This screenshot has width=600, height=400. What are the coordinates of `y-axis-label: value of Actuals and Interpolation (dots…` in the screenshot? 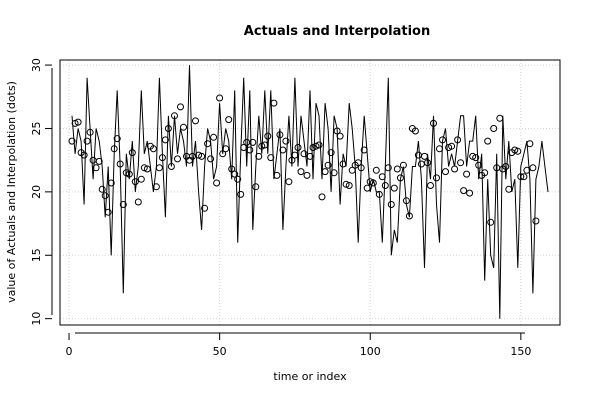 It's located at (11, 192).